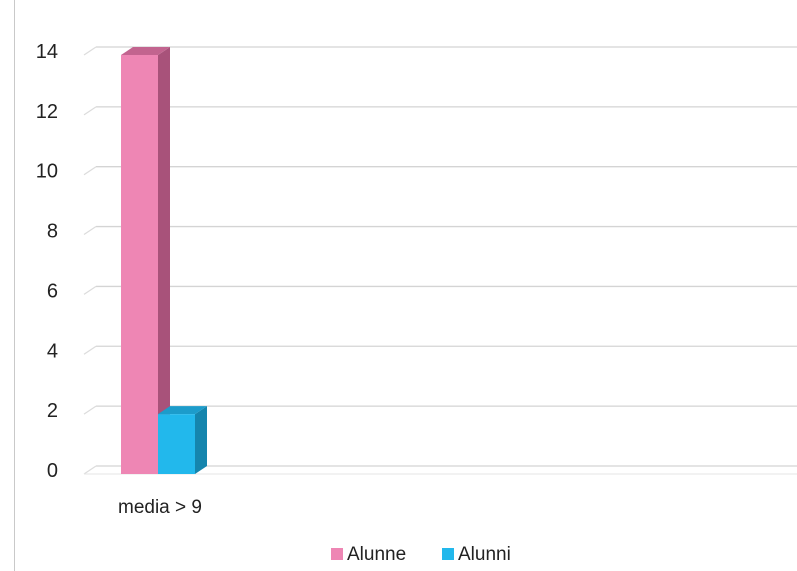  I want to click on legend-swatch-alunne, so click(337, 554).